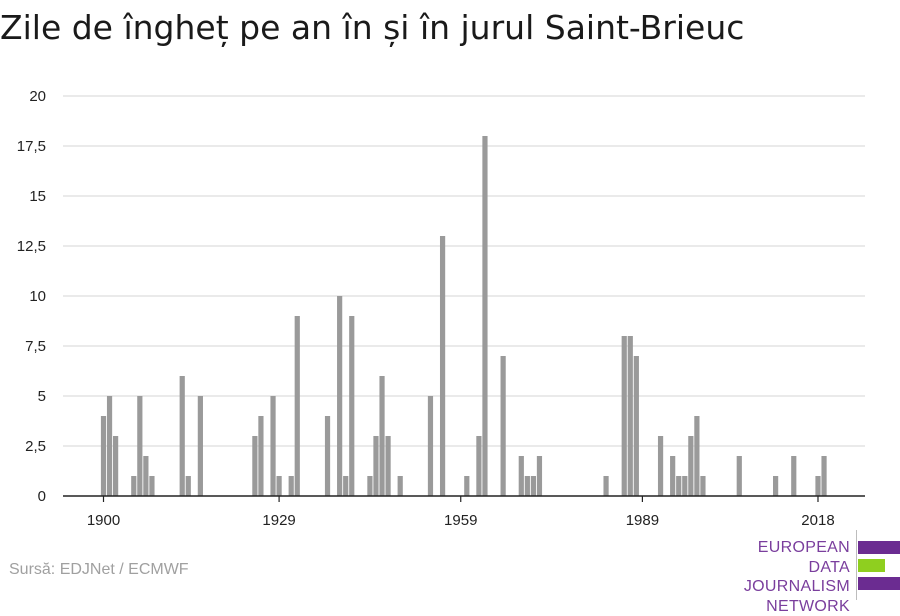 The image size is (900, 616). I want to click on source-note: Sursă: EDJNet / ECMWF, so click(99, 570).